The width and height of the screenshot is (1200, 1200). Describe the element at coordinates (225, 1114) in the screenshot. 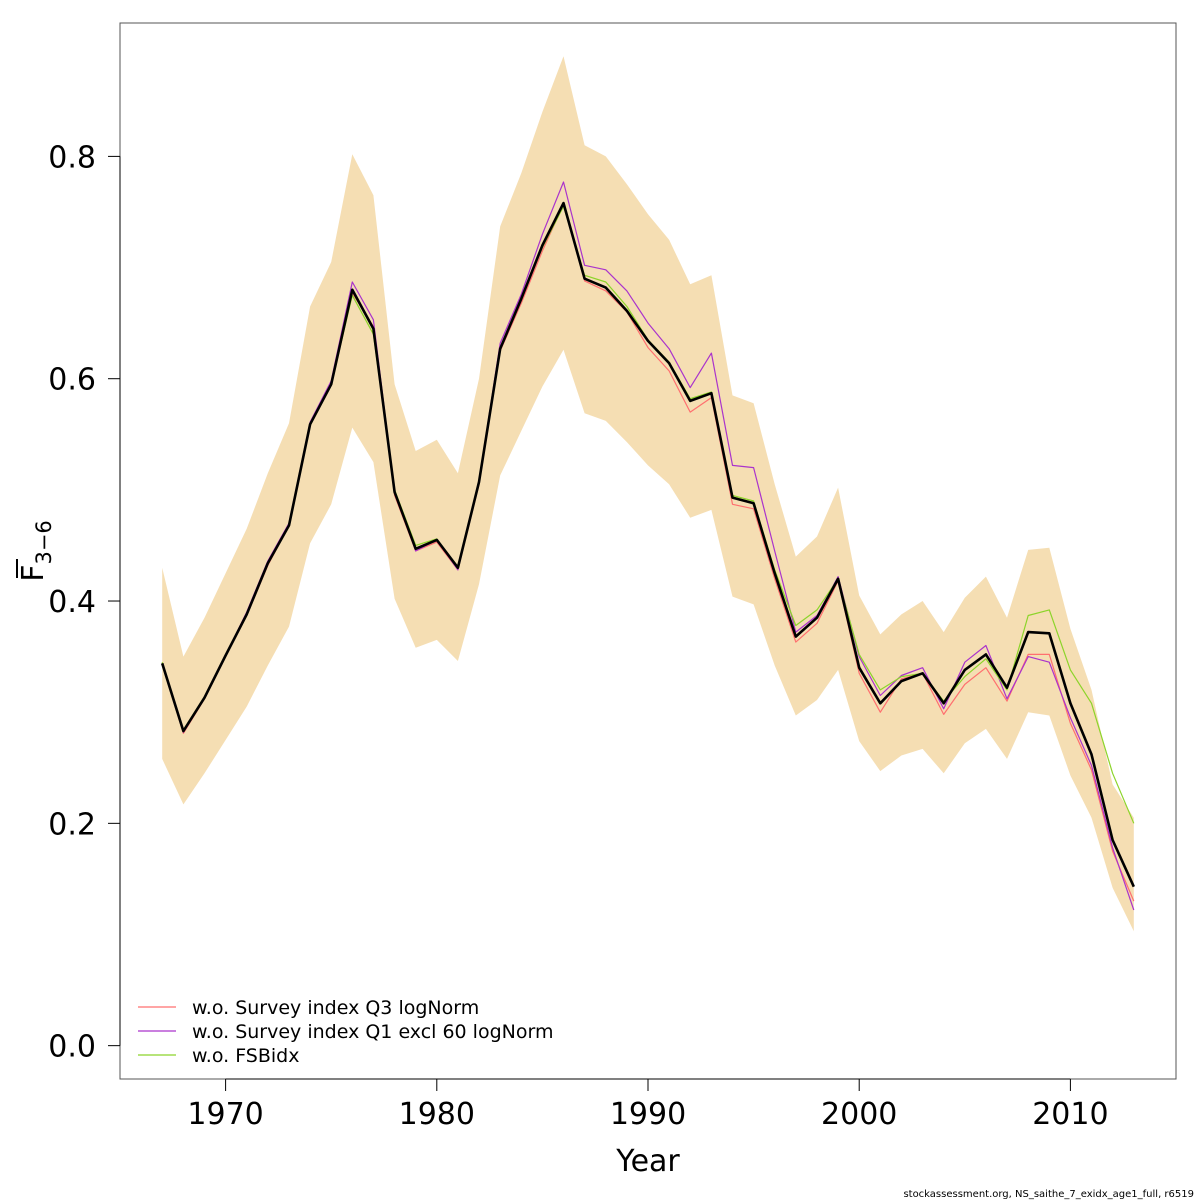

I see `x-tick-label: 1970` at that location.